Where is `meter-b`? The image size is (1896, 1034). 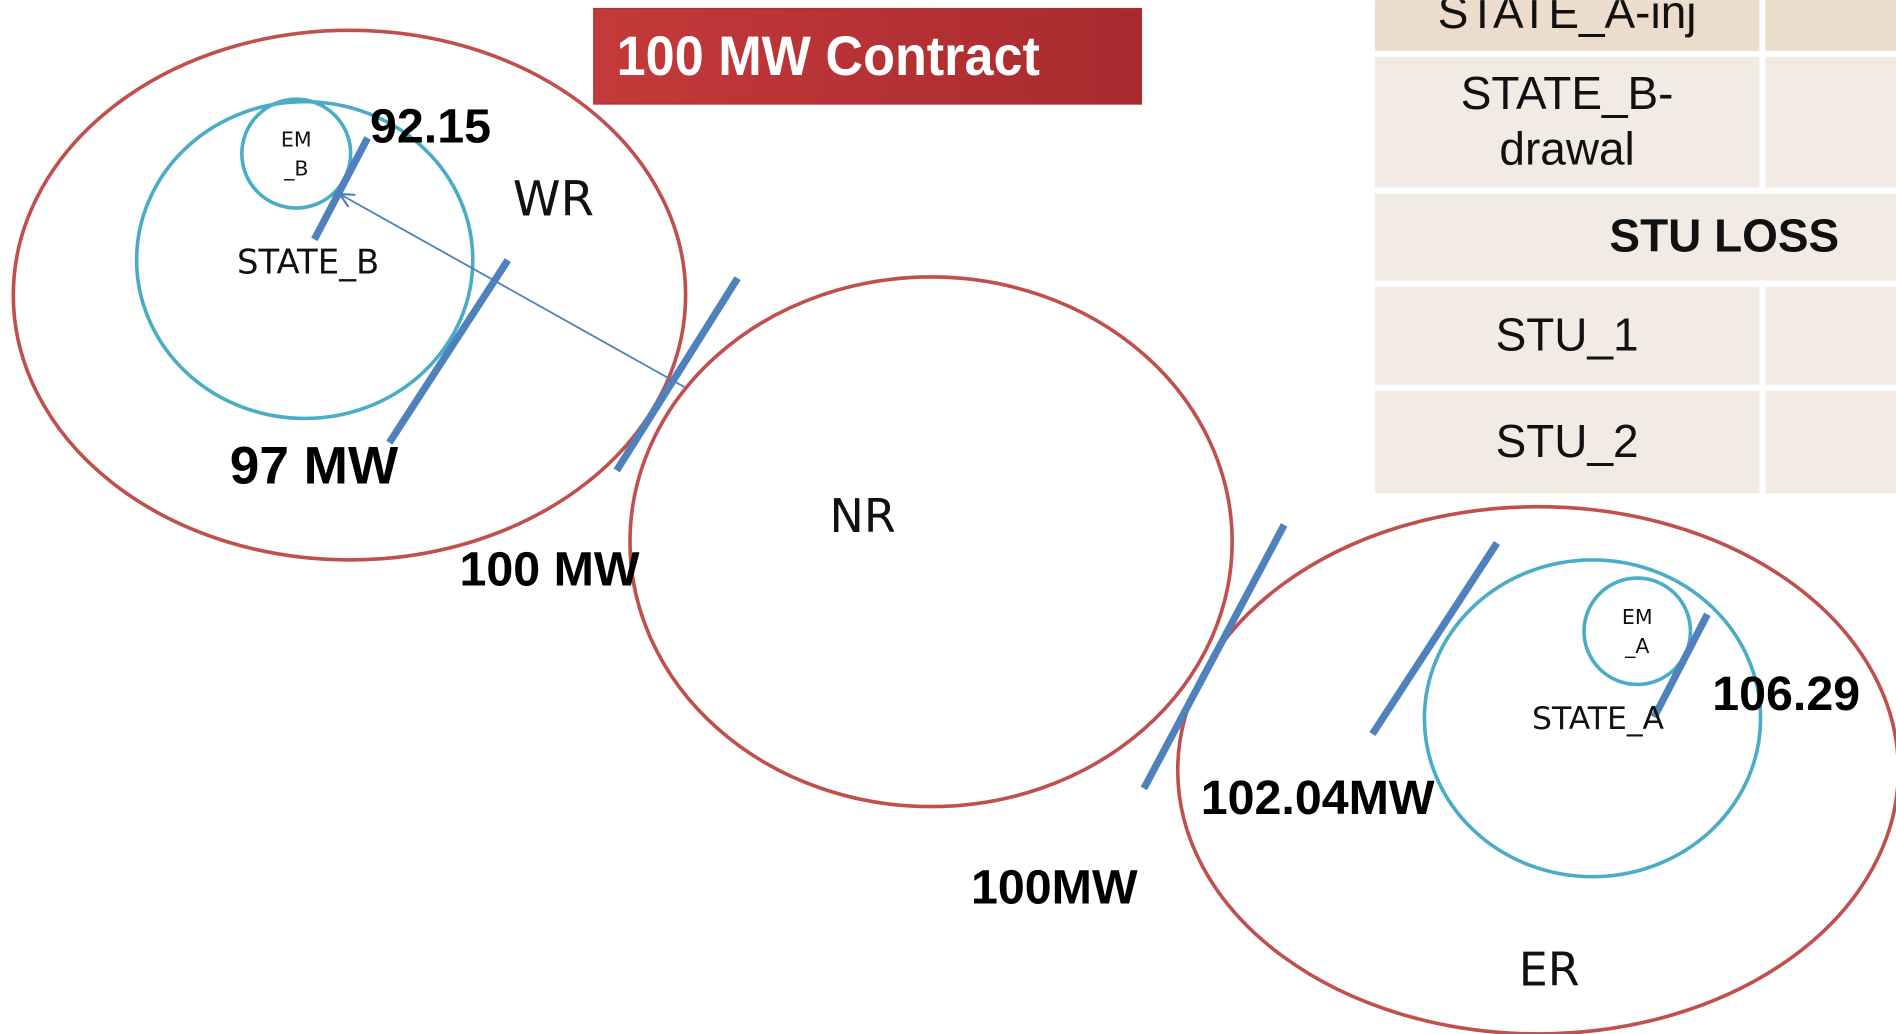
meter-b is located at coordinates (296, 153).